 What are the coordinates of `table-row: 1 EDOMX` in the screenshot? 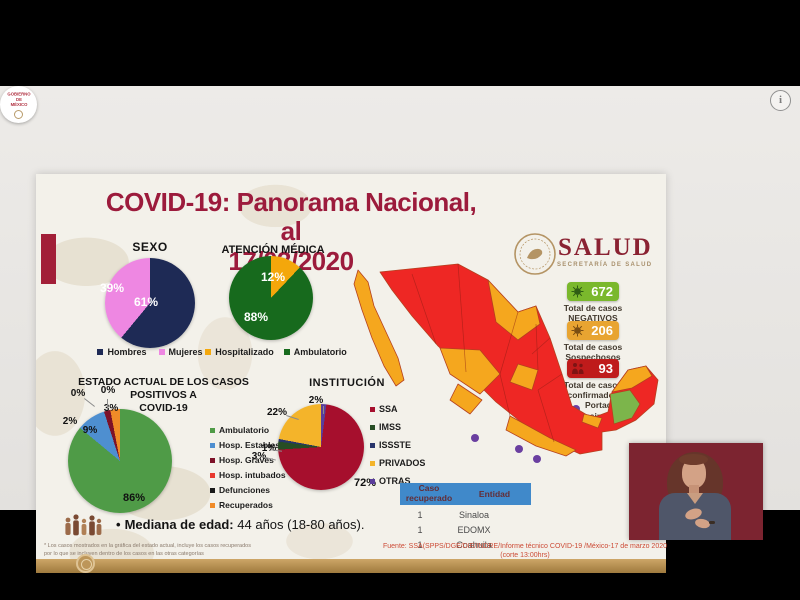 It's located at (465, 530).